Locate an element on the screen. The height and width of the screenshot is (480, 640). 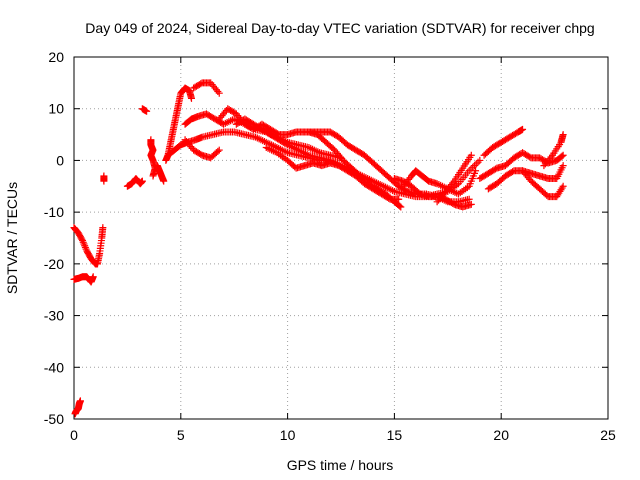
series-track-v is located at coordinates (525, 177).